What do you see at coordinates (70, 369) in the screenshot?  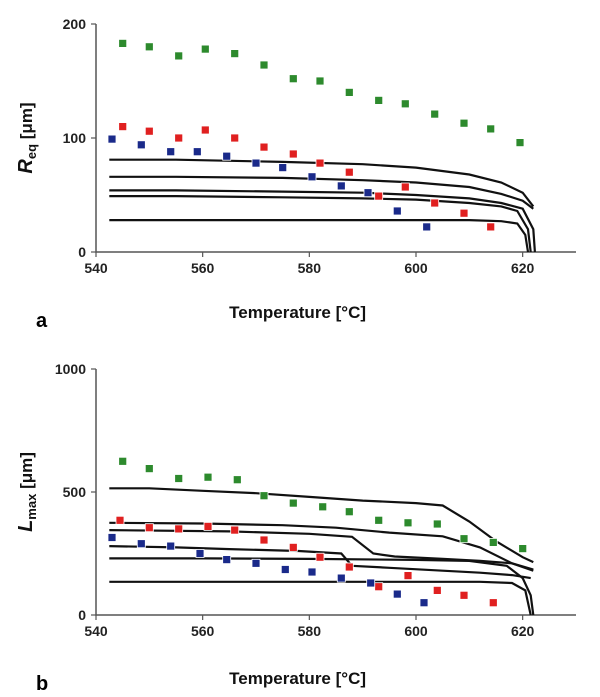 I see `y-tick-label: 1000` at bounding box center [70, 369].